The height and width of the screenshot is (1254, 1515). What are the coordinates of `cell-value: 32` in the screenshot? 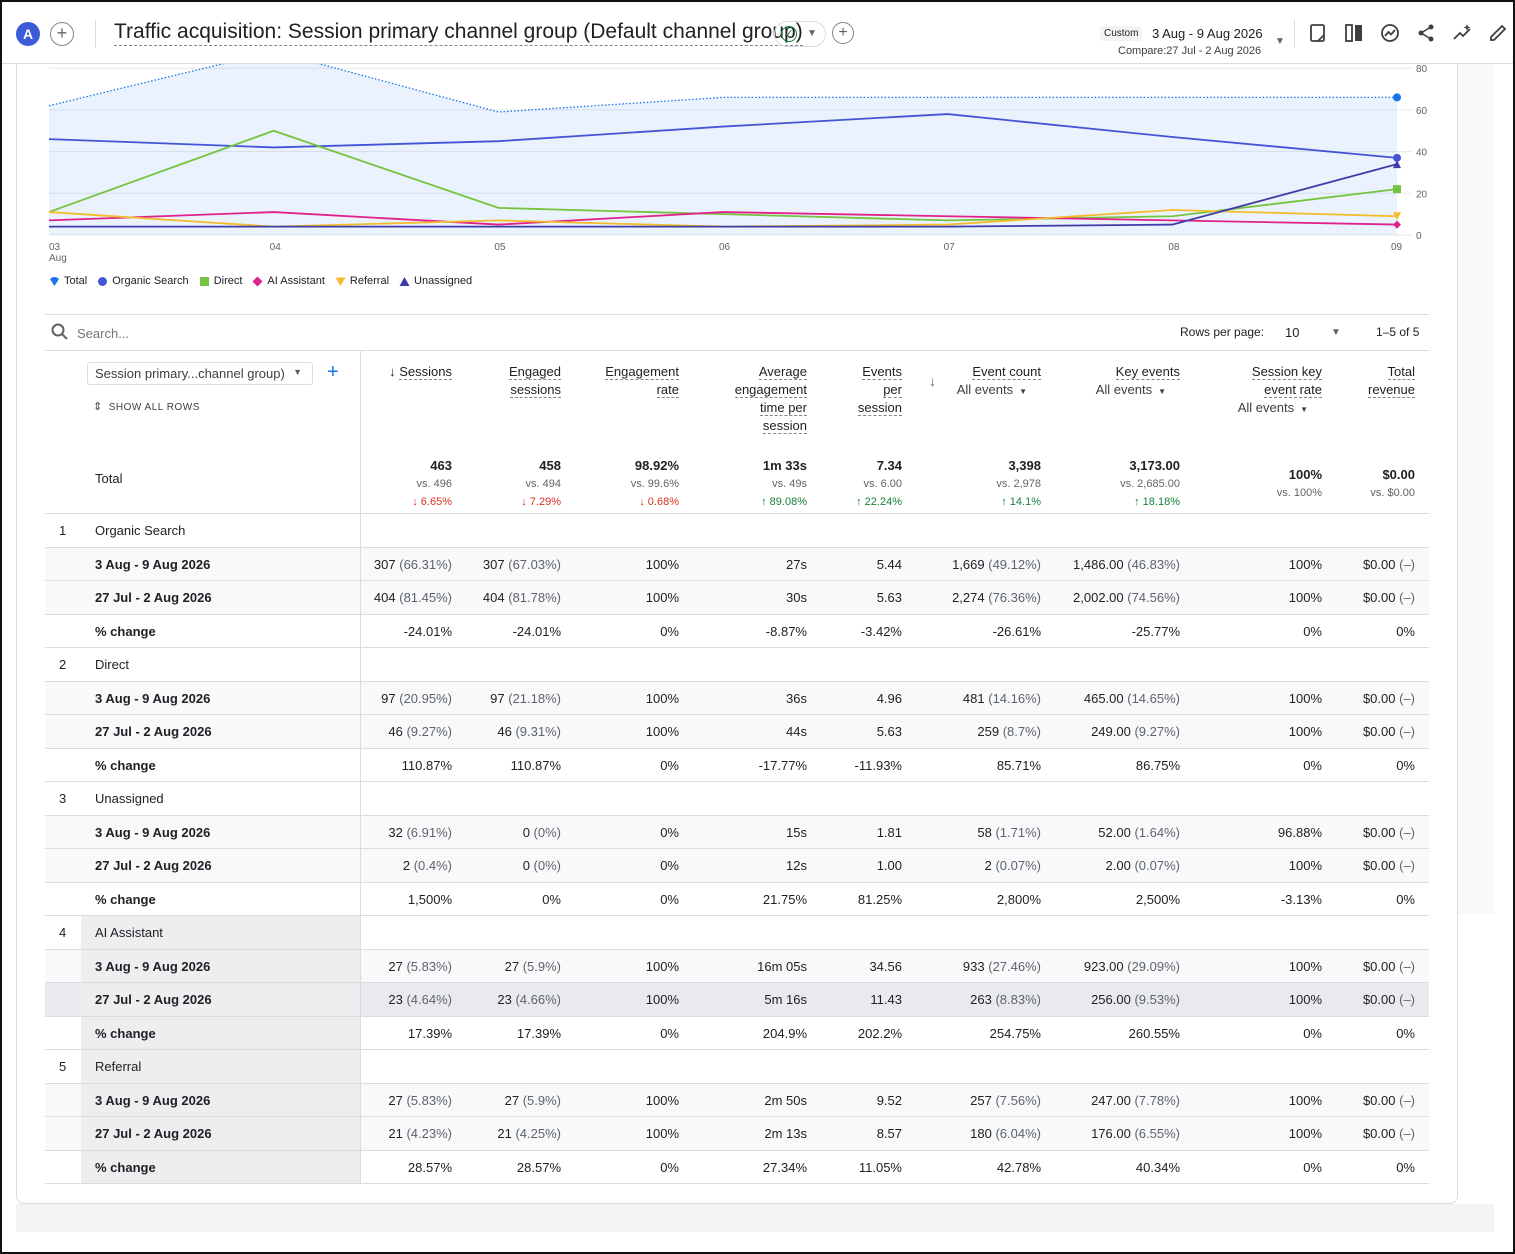 It's located at (395, 832).